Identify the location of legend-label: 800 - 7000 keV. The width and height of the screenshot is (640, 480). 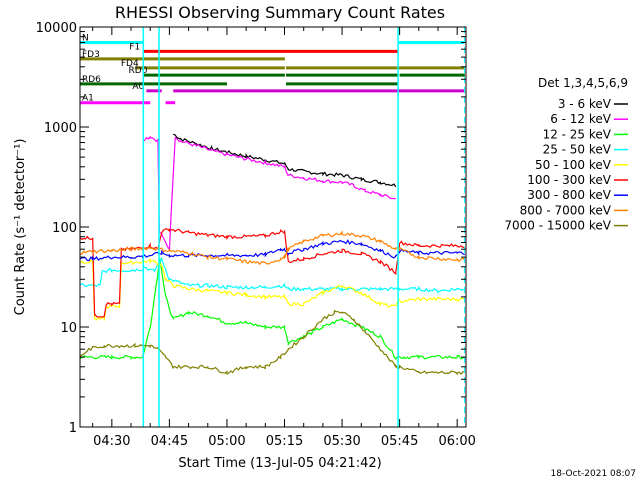
(566, 210).